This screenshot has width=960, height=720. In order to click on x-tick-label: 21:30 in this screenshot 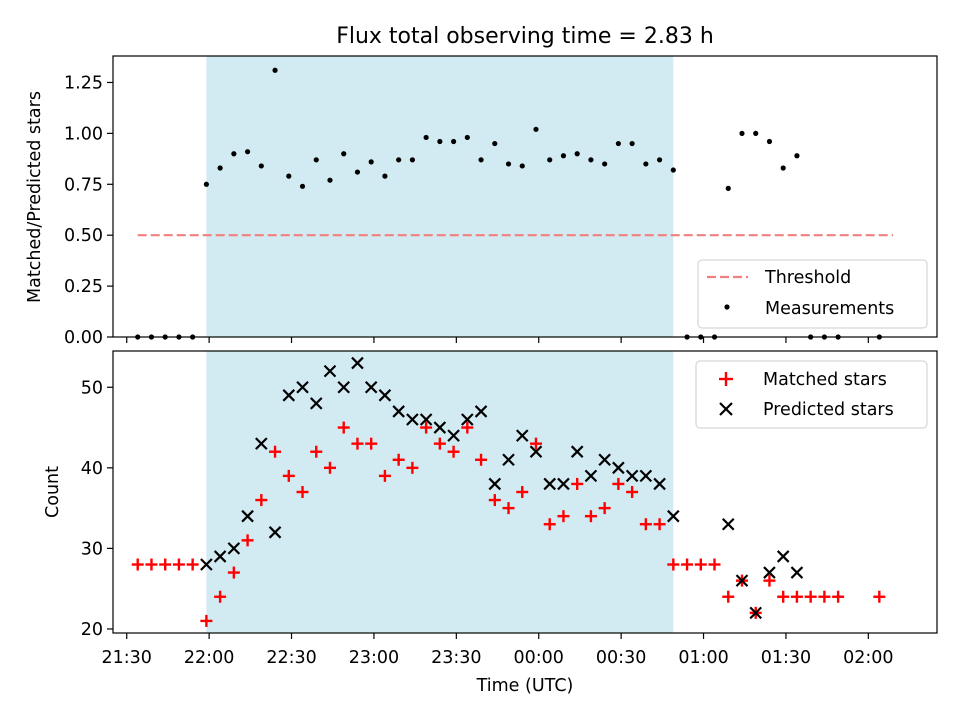, I will do `click(127, 658)`.